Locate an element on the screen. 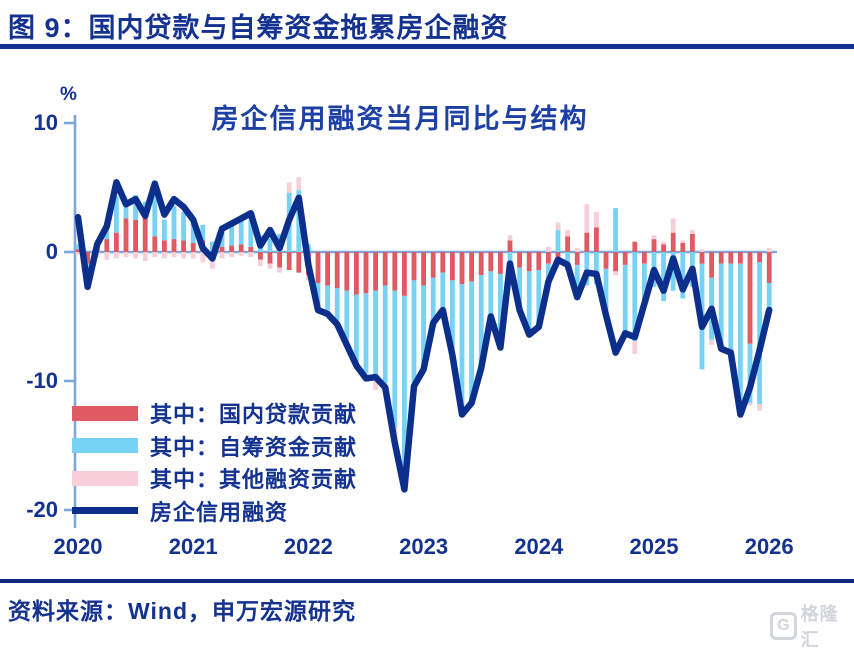 This screenshot has height=652, width=854. title-underline is located at coordinates (427, 46).